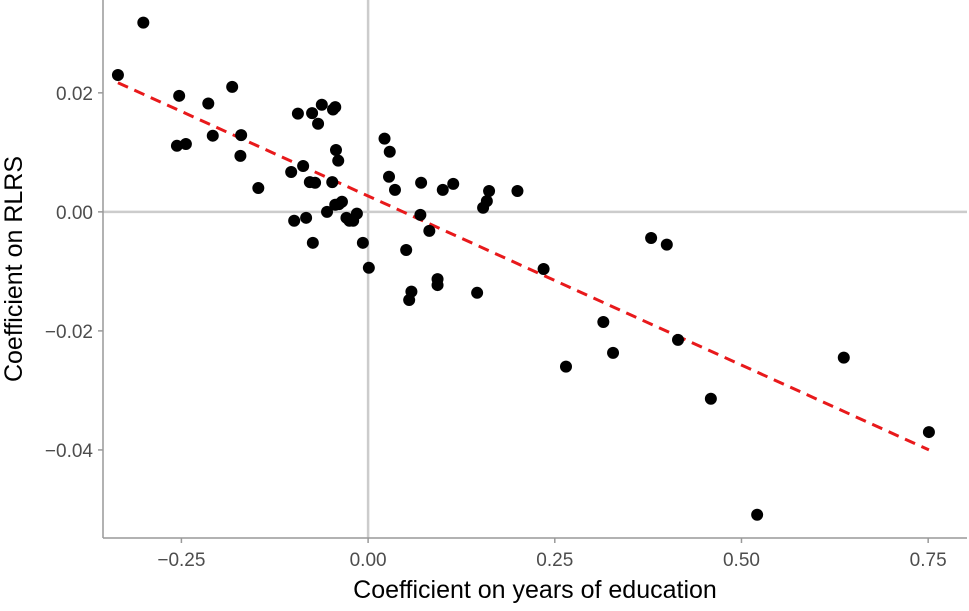 Image resolution: width=969 pixels, height=611 pixels. I want to click on y-axis-label: Coefficient on RLRS, so click(14, 269).